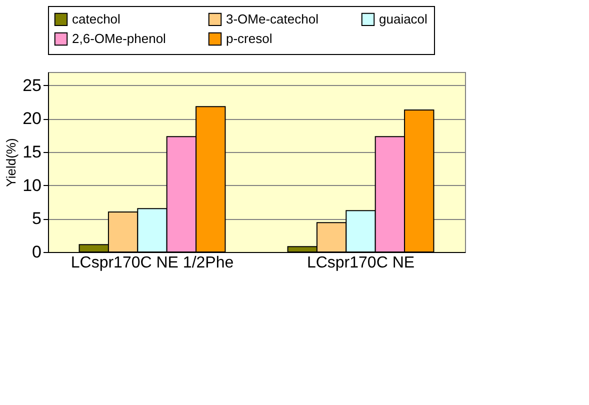 This screenshot has height=405, width=589. What do you see at coordinates (37, 218) in the screenshot?
I see `y-tick-label: 5` at bounding box center [37, 218].